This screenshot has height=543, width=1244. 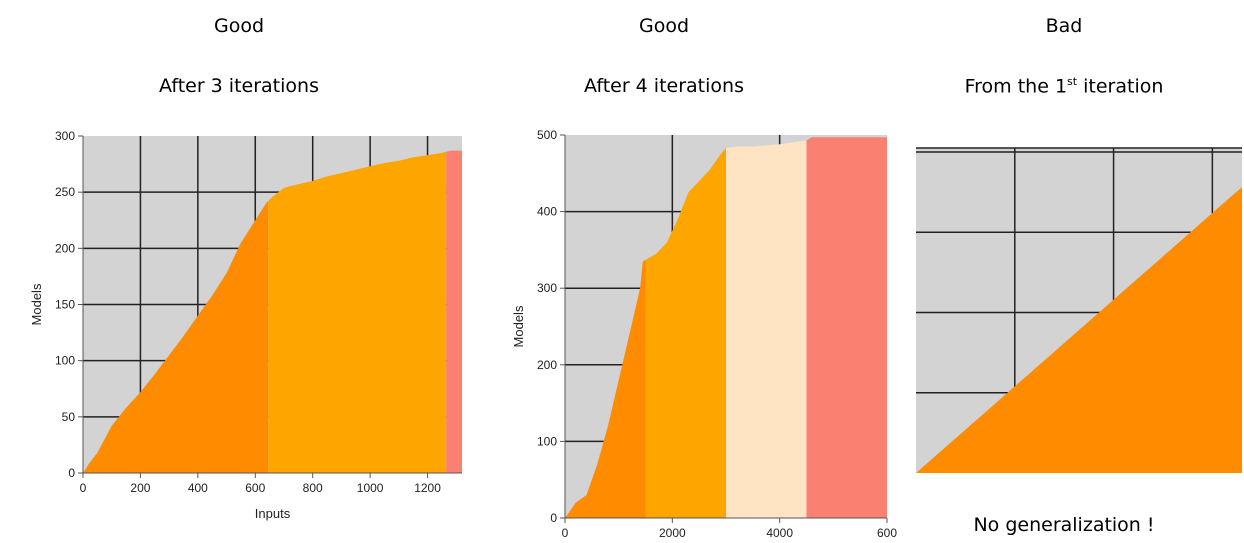 What do you see at coordinates (255, 488) in the screenshot?
I see `chart-1-x-tick-label: 600` at bounding box center [255, 488].